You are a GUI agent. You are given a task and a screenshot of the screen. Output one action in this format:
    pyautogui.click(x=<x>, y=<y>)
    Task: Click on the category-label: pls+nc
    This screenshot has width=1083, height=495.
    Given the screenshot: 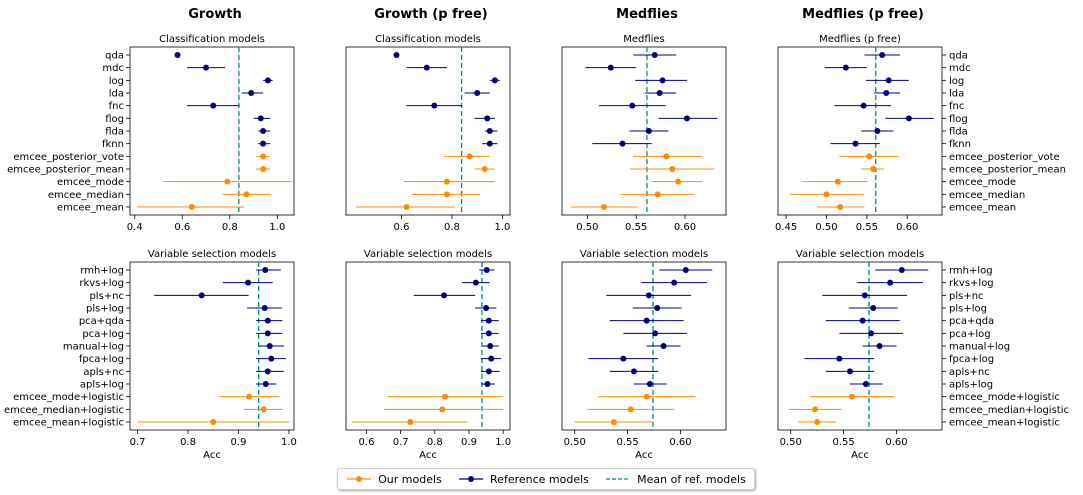 What is the action you would take?
    pyautogui.click(x=106, y=296)
    